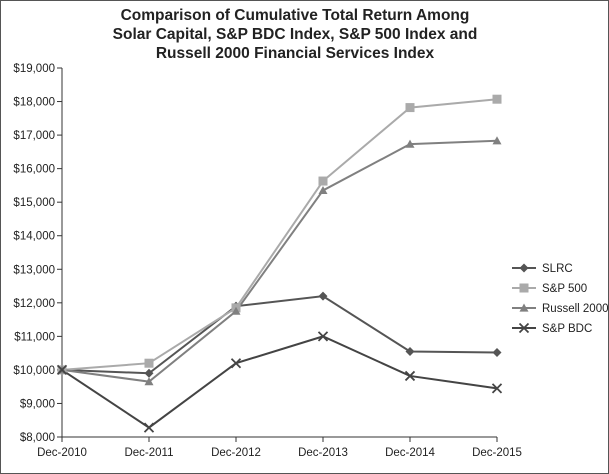  What do you see at coordinates (575, 309) in the screenshot?
I see `legend-label-russell-2000: Russell 2000` at bounding box center [575, 309].